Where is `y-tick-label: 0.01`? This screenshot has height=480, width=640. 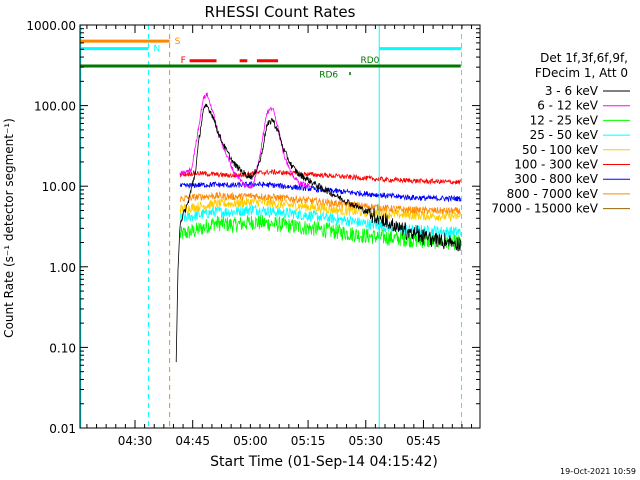 y-tick-label: 0.01 is located at coordinates (62, 429).